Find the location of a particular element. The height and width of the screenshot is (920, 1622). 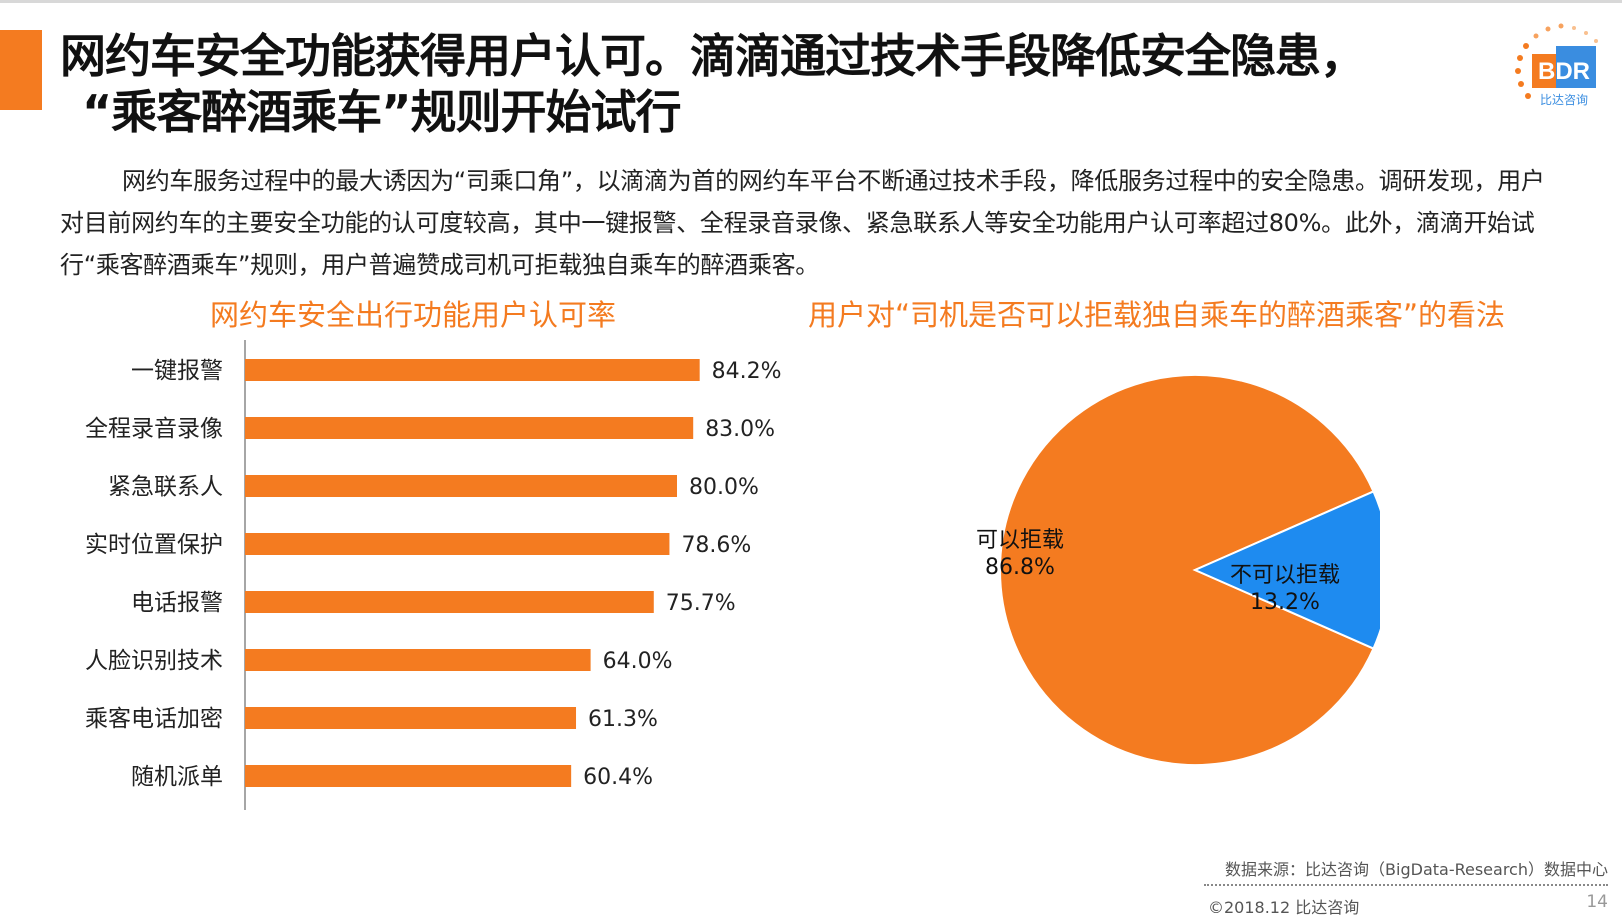

bar-value-label: 61.3% is located at coordinates (623, 719).